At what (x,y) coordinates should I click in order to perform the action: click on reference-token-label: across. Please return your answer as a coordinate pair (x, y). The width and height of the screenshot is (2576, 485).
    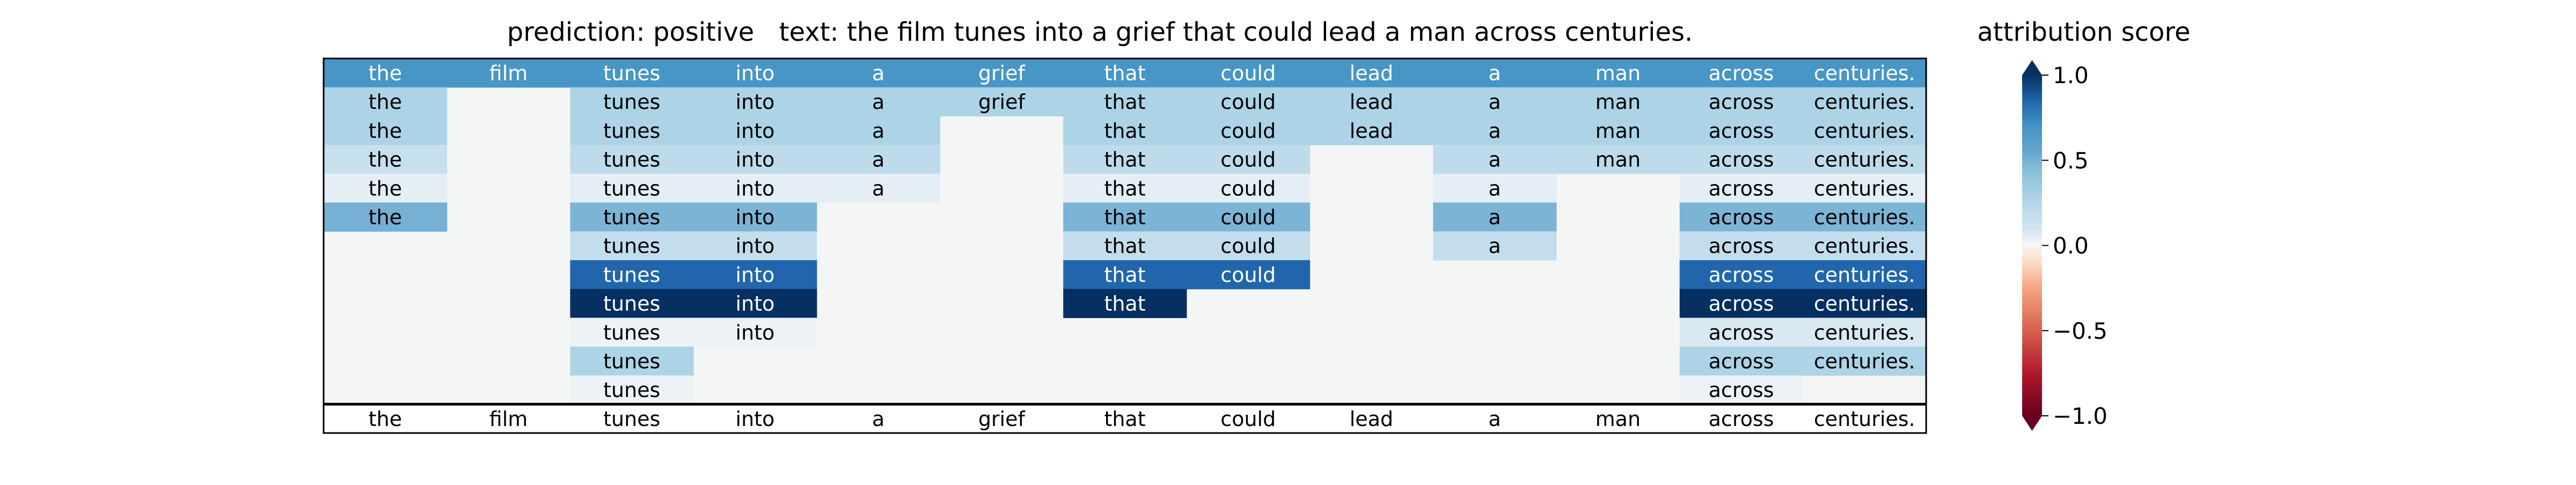
    Looking at the image, I should click on (1741, 419).